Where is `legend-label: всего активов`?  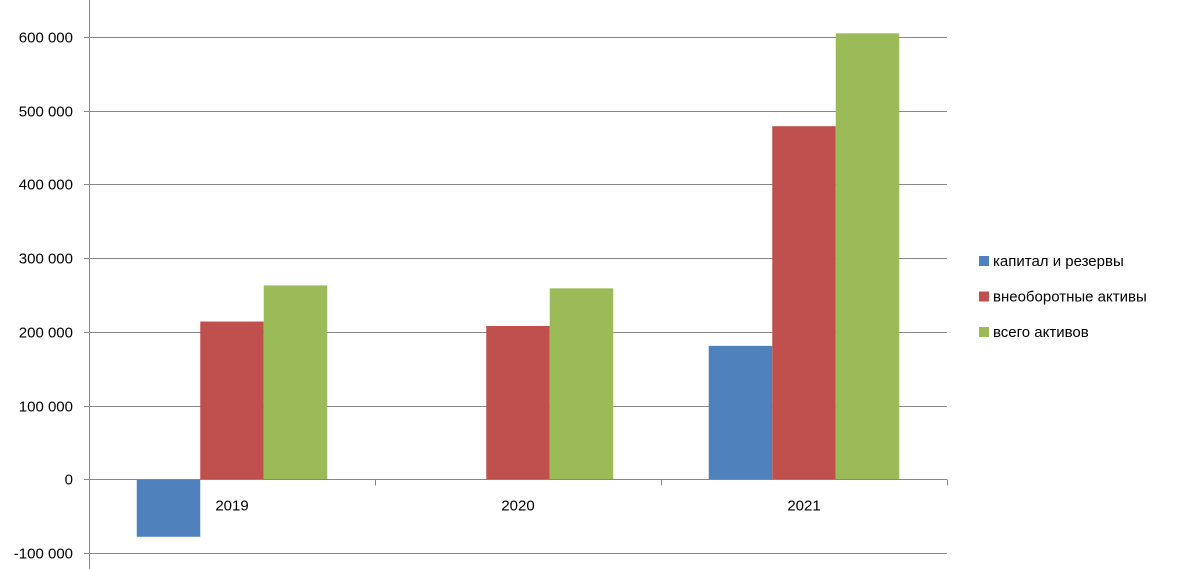
legend-label: всего активов is located at coordinates (1041, 332).